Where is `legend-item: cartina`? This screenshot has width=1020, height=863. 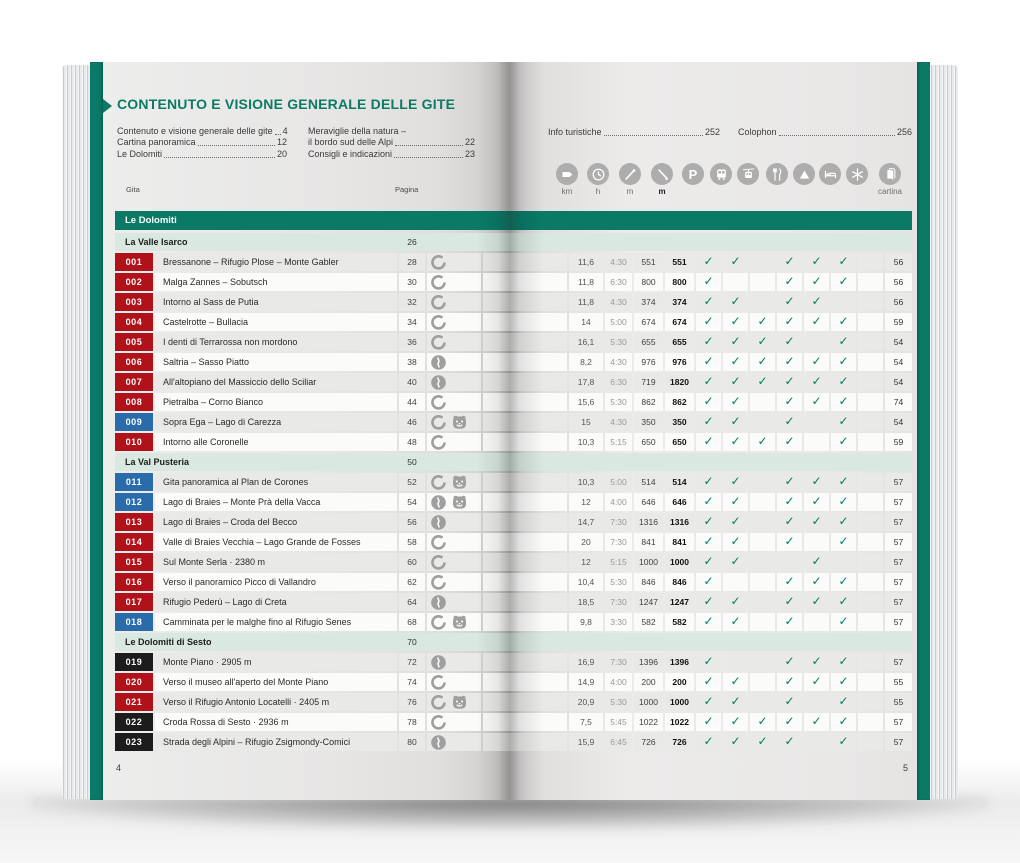
legend-item: cartina is located at coordinates (890, 179).